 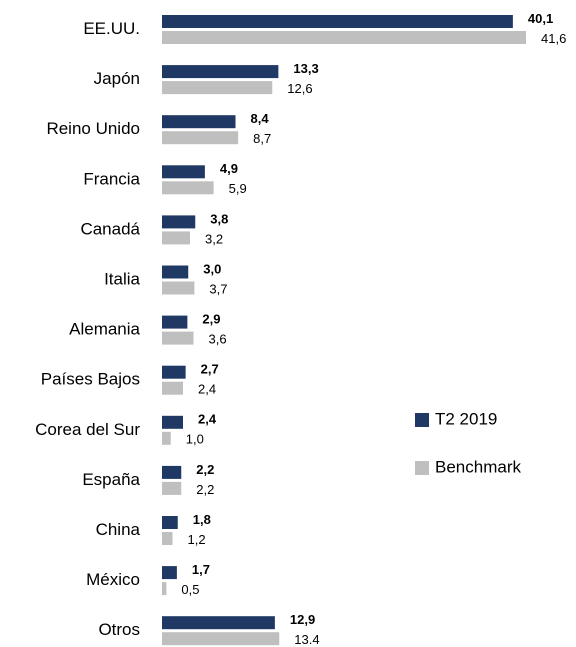 What do you see at coordinates (262, 138) in the screenshot?
I see `value-label: 8,7` at bounding box center [262, 138].